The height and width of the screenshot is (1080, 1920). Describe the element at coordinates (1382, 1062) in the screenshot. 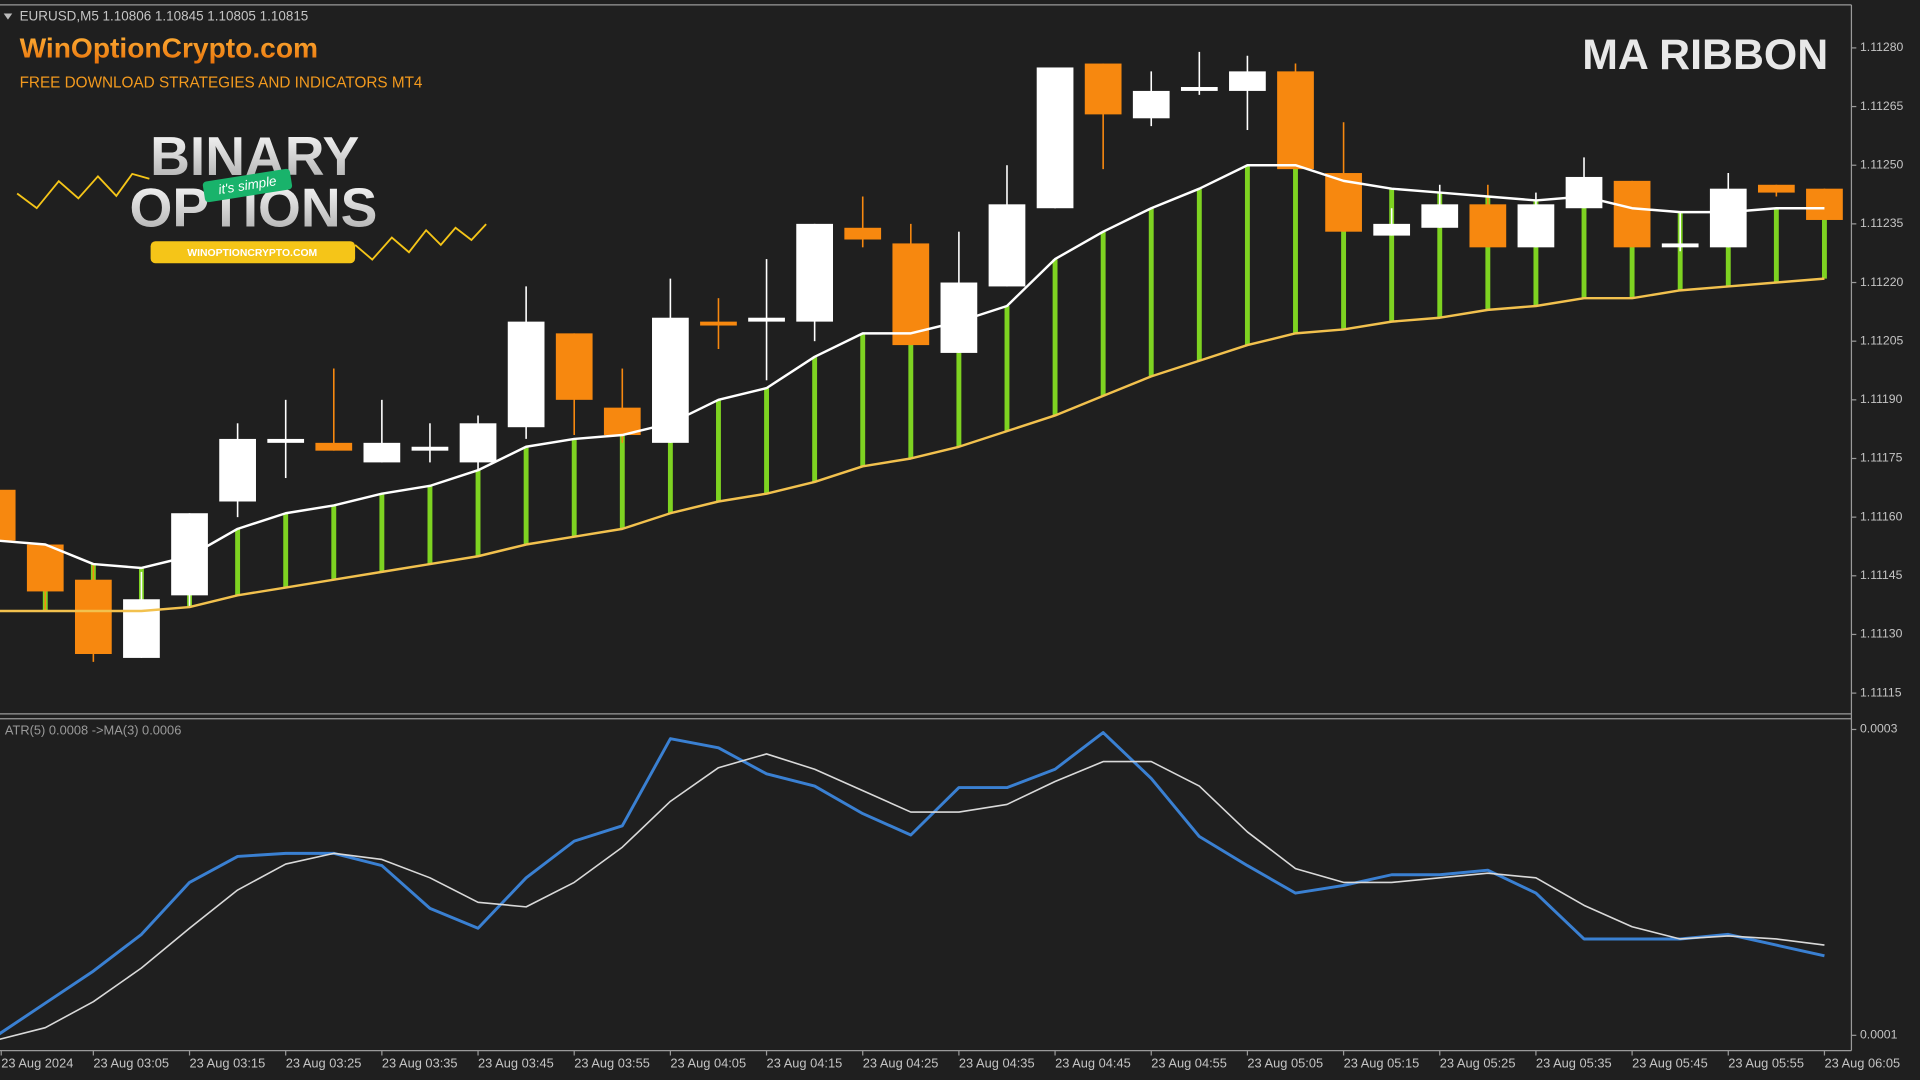

I see `x-tick-label: 23 Aug 05:15` at that location.